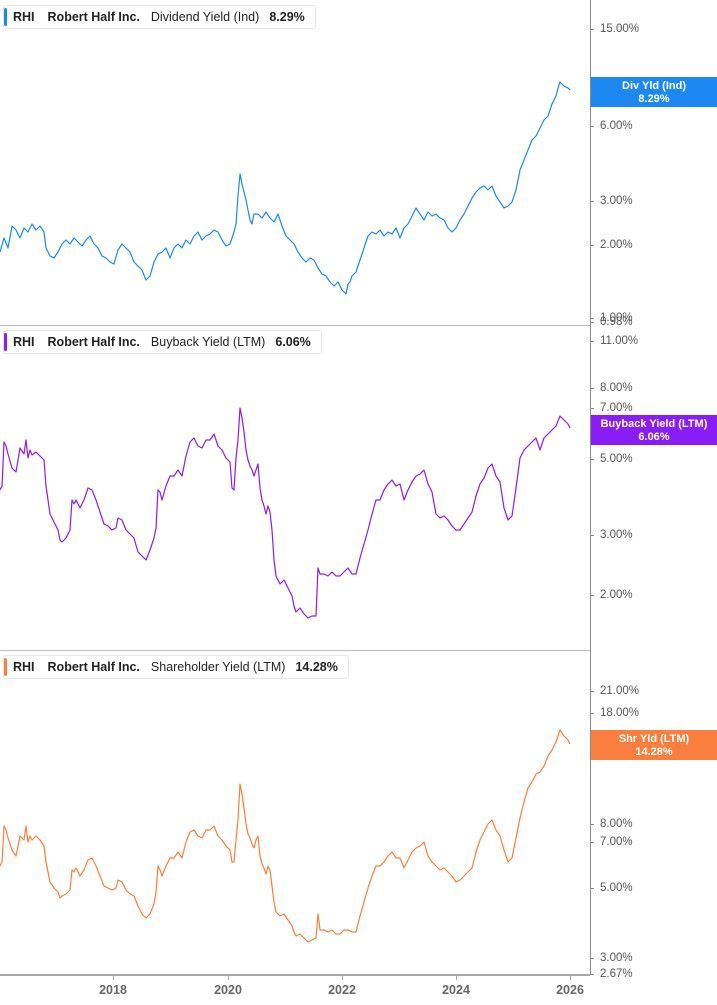 Image resolution: width=717 pixels, height=1005 pixels. Describe the element at coordinates (620, 691) in the screenshot. I see `y-tick-label: 21.00%` at that location.